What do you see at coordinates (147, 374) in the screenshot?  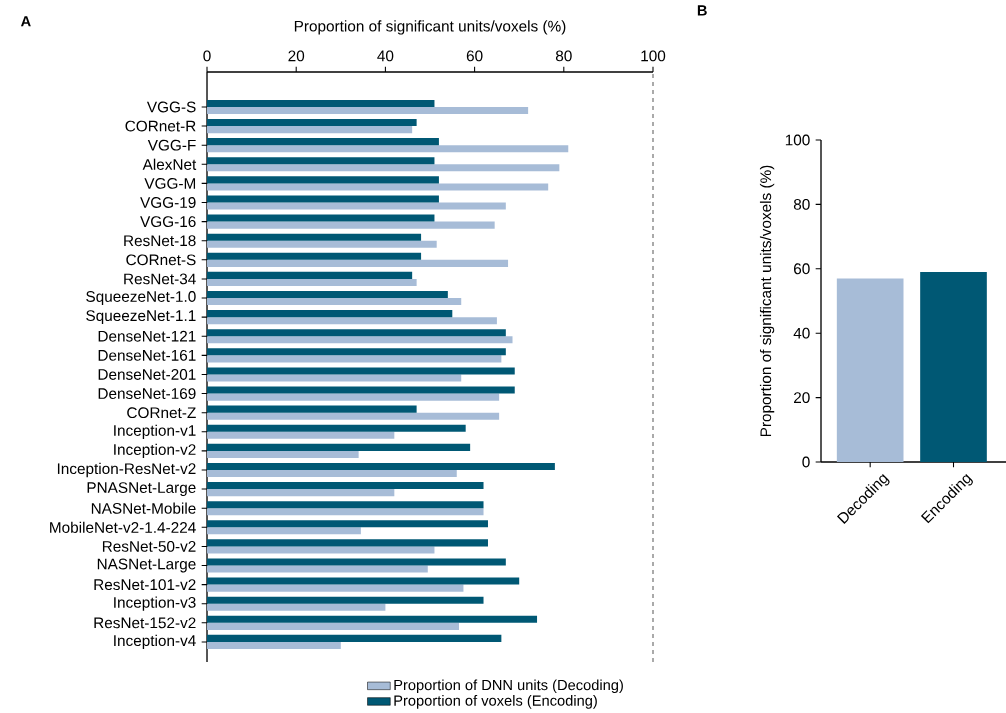 I see `y-tick-label: DenseNet-201` at bounding box center [147, 374].